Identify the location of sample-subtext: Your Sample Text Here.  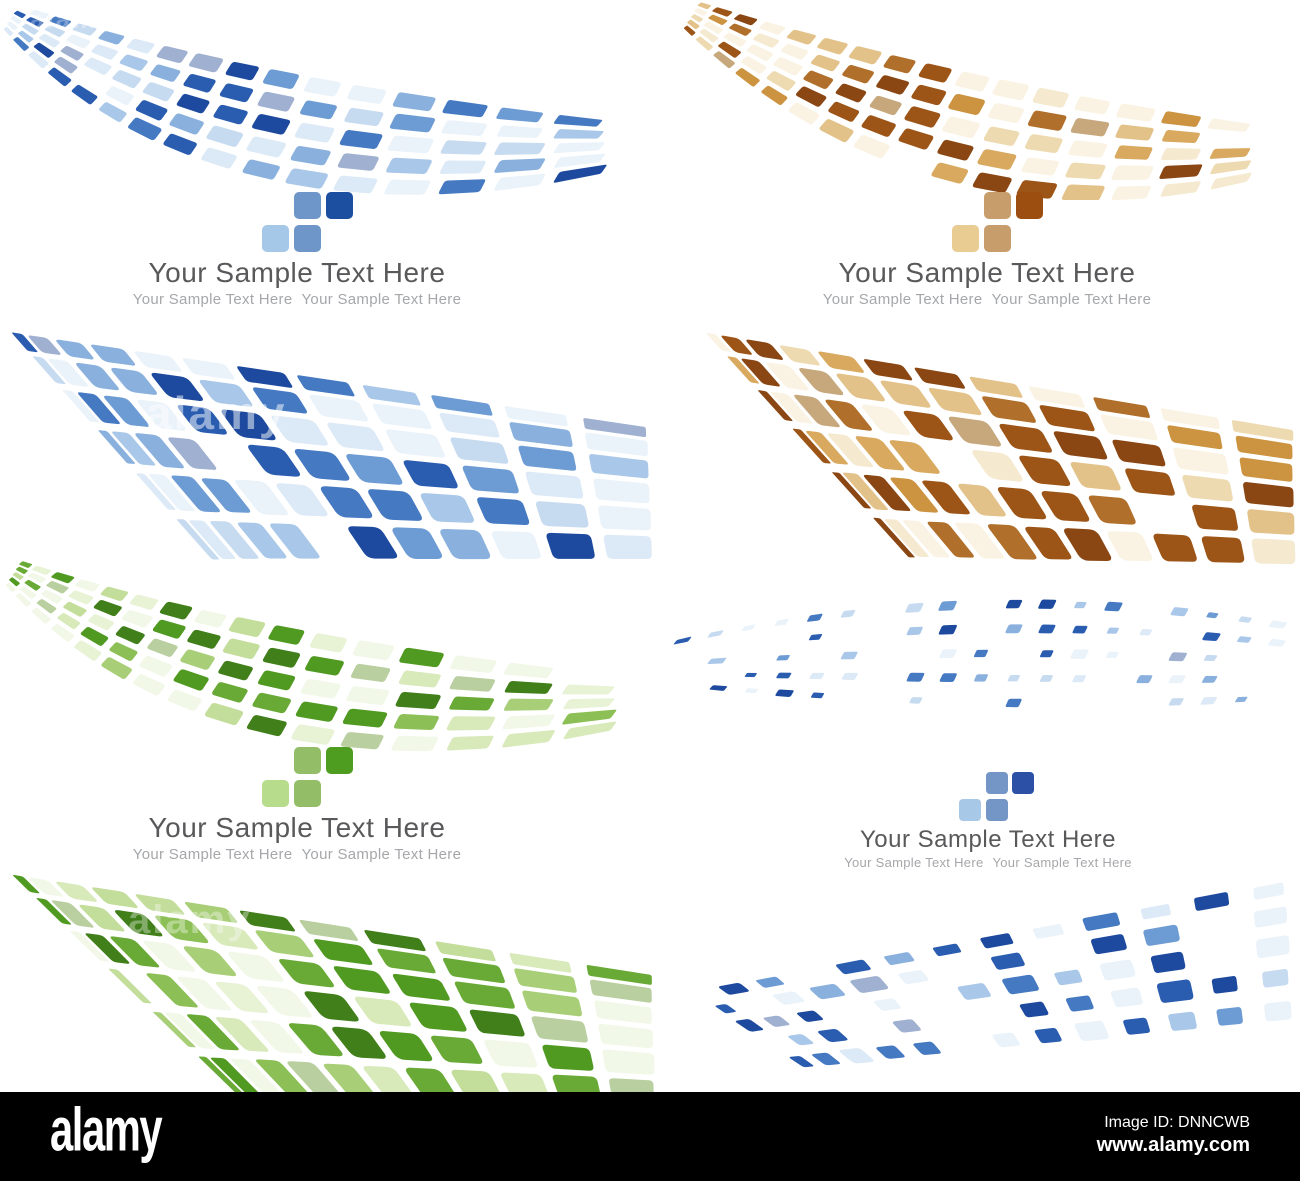
(381, 299).